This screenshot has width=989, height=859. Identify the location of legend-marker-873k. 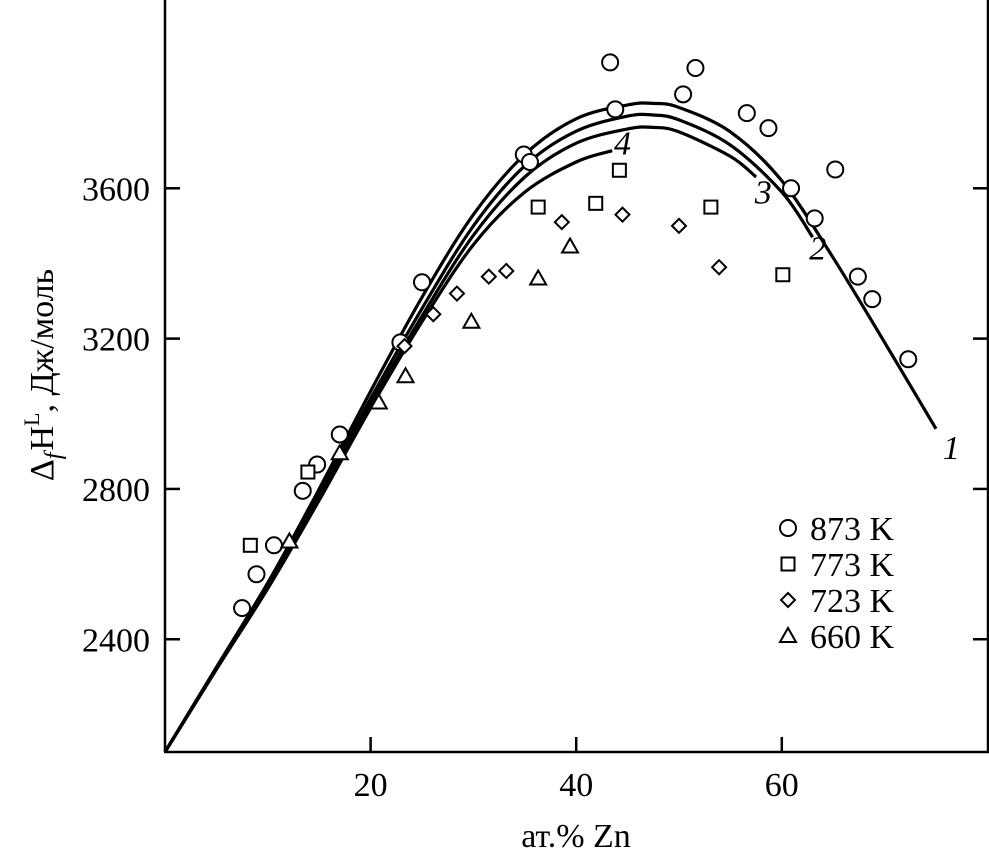
(788, 528).